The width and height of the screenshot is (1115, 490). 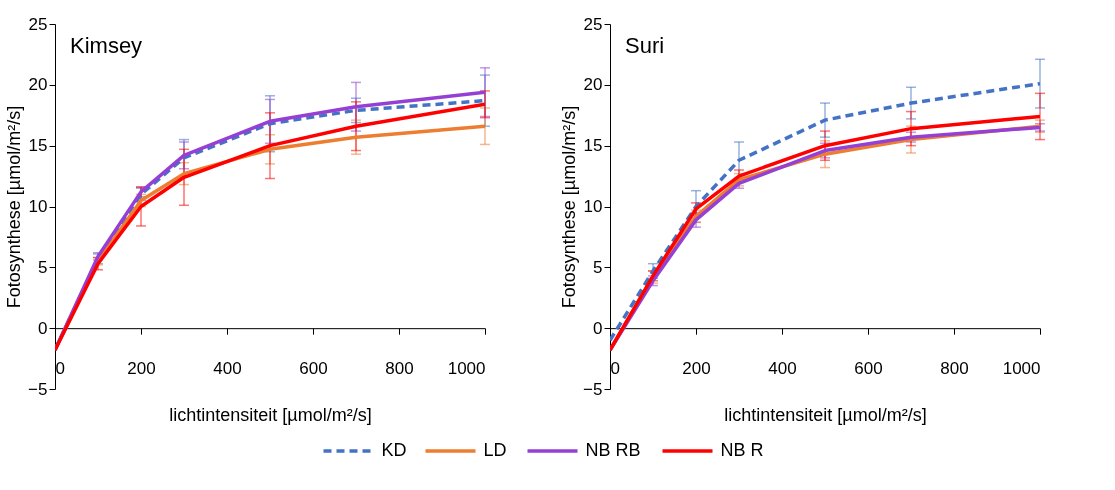 What do you see at coordinates (106, 45) in the screenshot?
I see `chart-title: Kimsey` at bounding box center [106, 45].